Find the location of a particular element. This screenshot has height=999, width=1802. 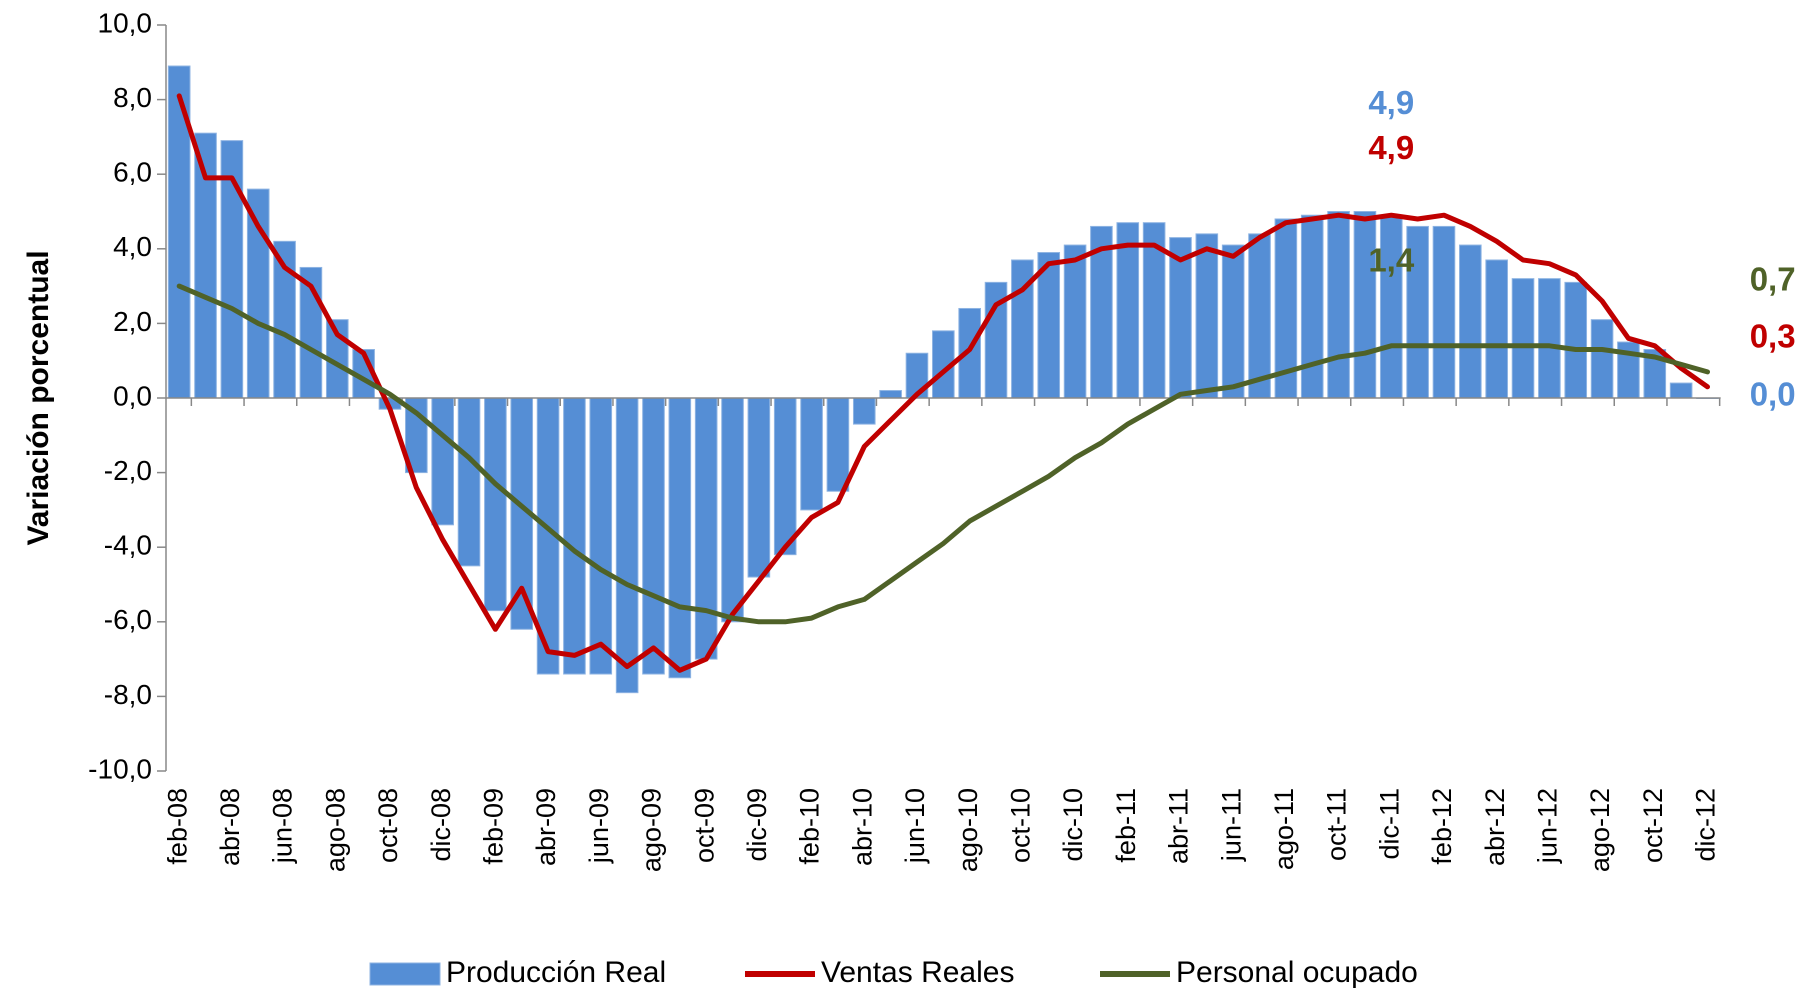

legend-label: Producción Real is located at coordinates (556, 972).